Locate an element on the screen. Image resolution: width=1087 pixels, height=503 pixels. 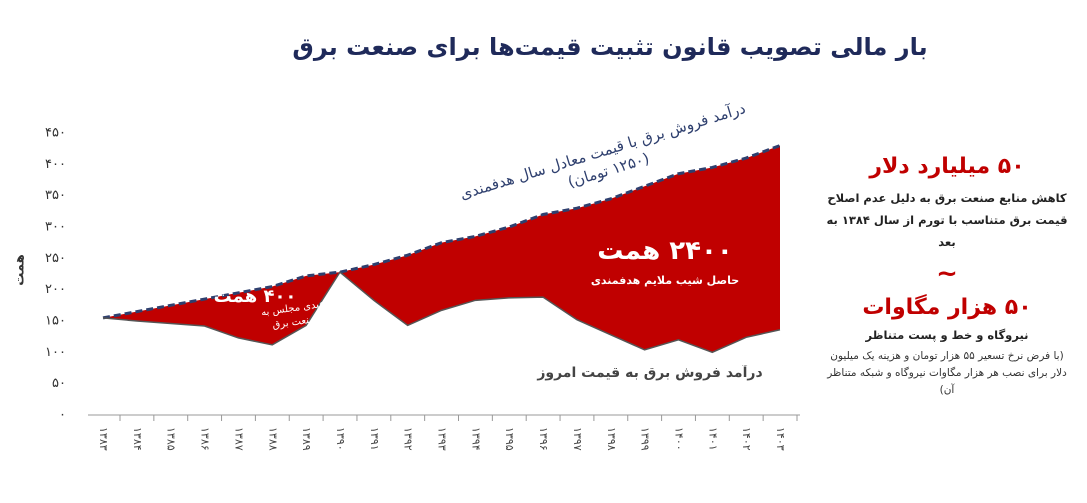
x-tick-label: ۱۳۹۳ is located at coordinates (442, 439).